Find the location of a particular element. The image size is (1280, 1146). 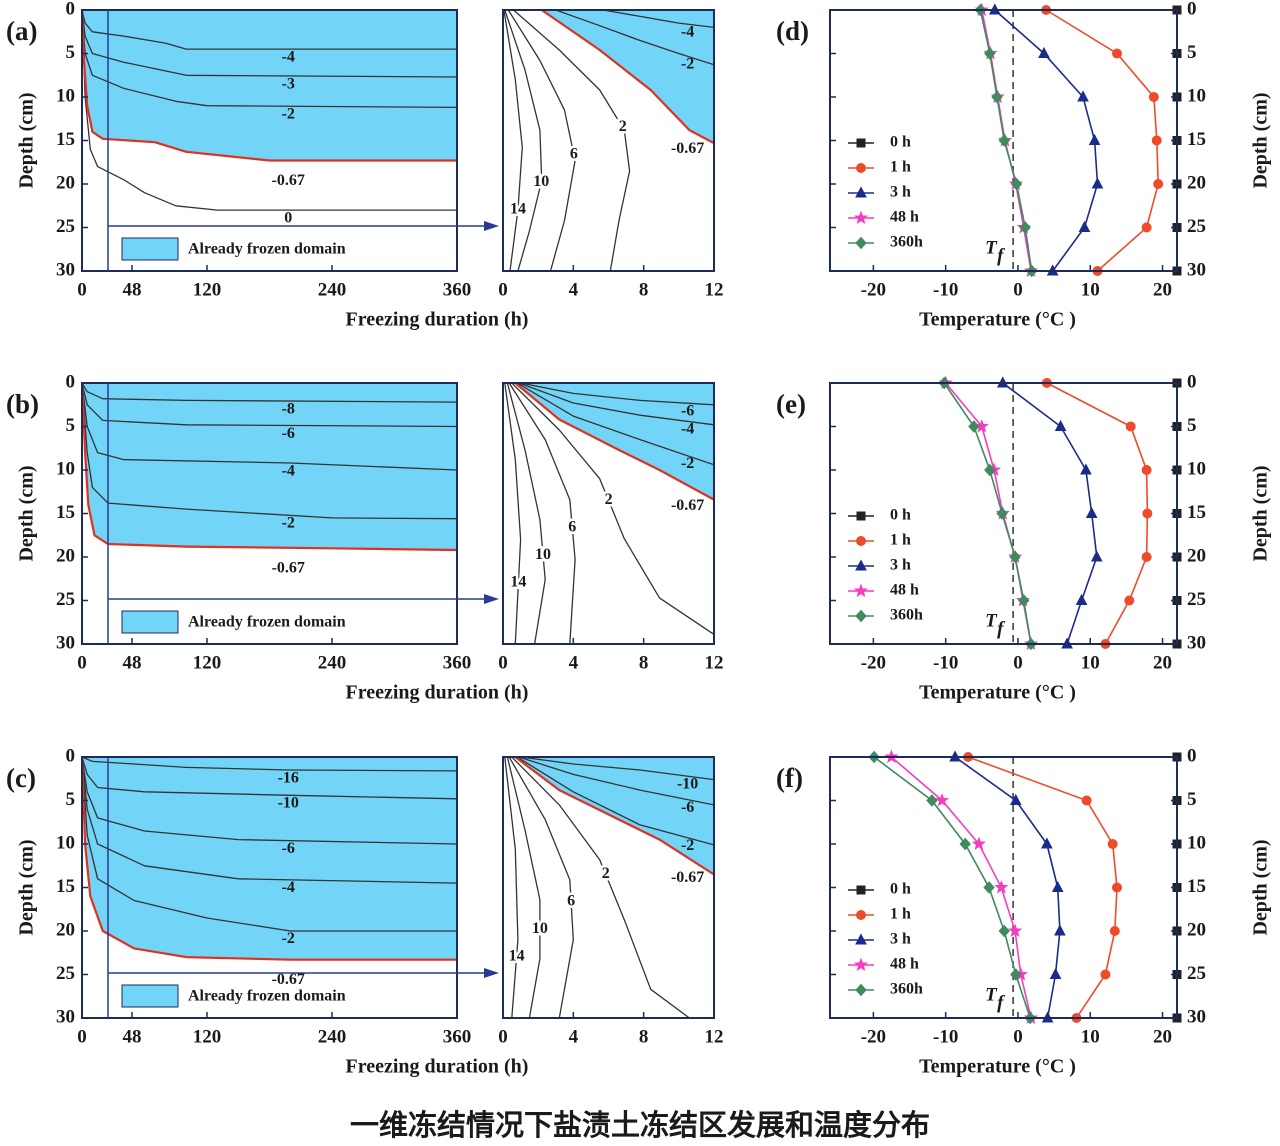

profile-line is located at coordinates (988, 513).